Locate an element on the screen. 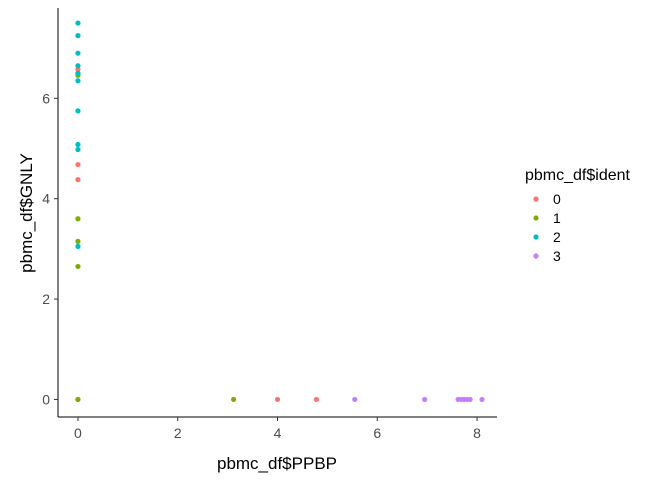 Image resolution: width=672 pixels, height=480 pixels. x-tick-label-4: 8 is located at coordinates (477, 433).